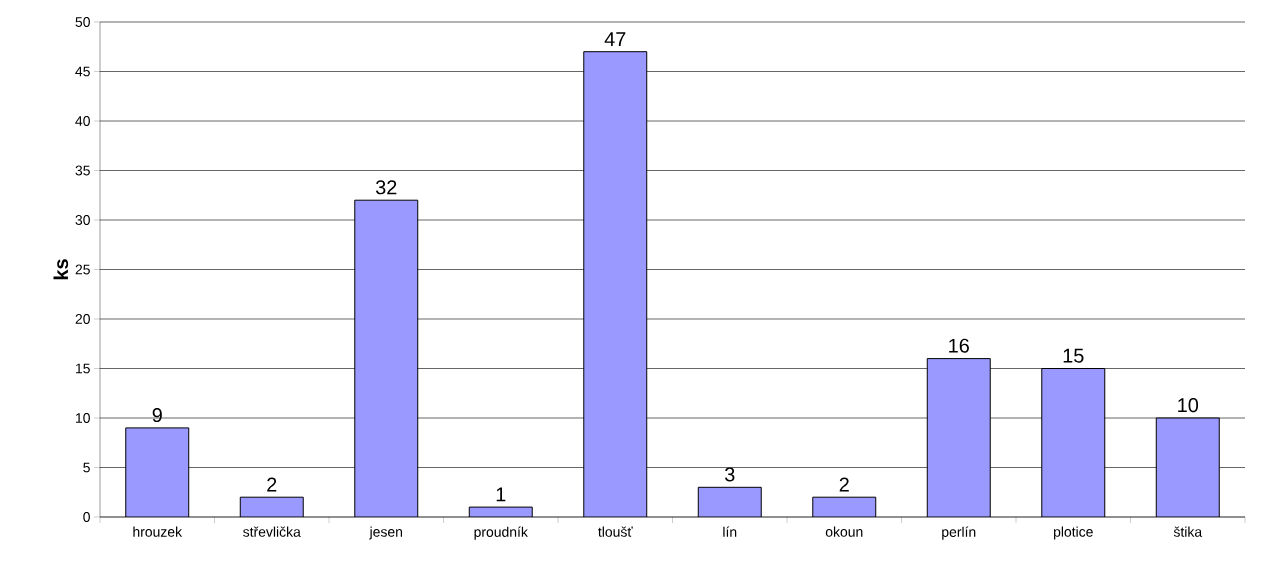  I want to click on y-tick-label: 15, so click(83, 368).